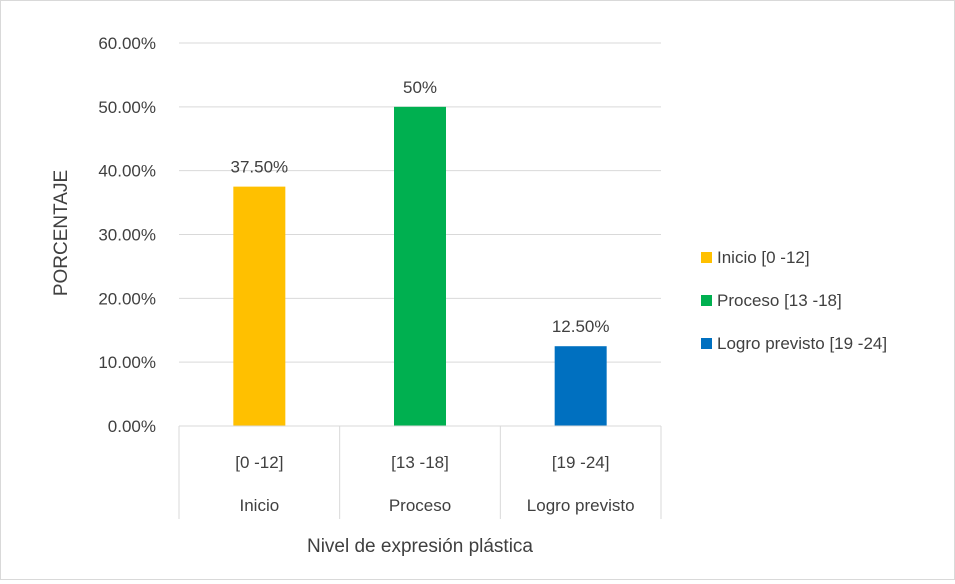 This screenshot has height=584, width=955. I want to click on y-tick-label: 40.00%, so click(127, 171).